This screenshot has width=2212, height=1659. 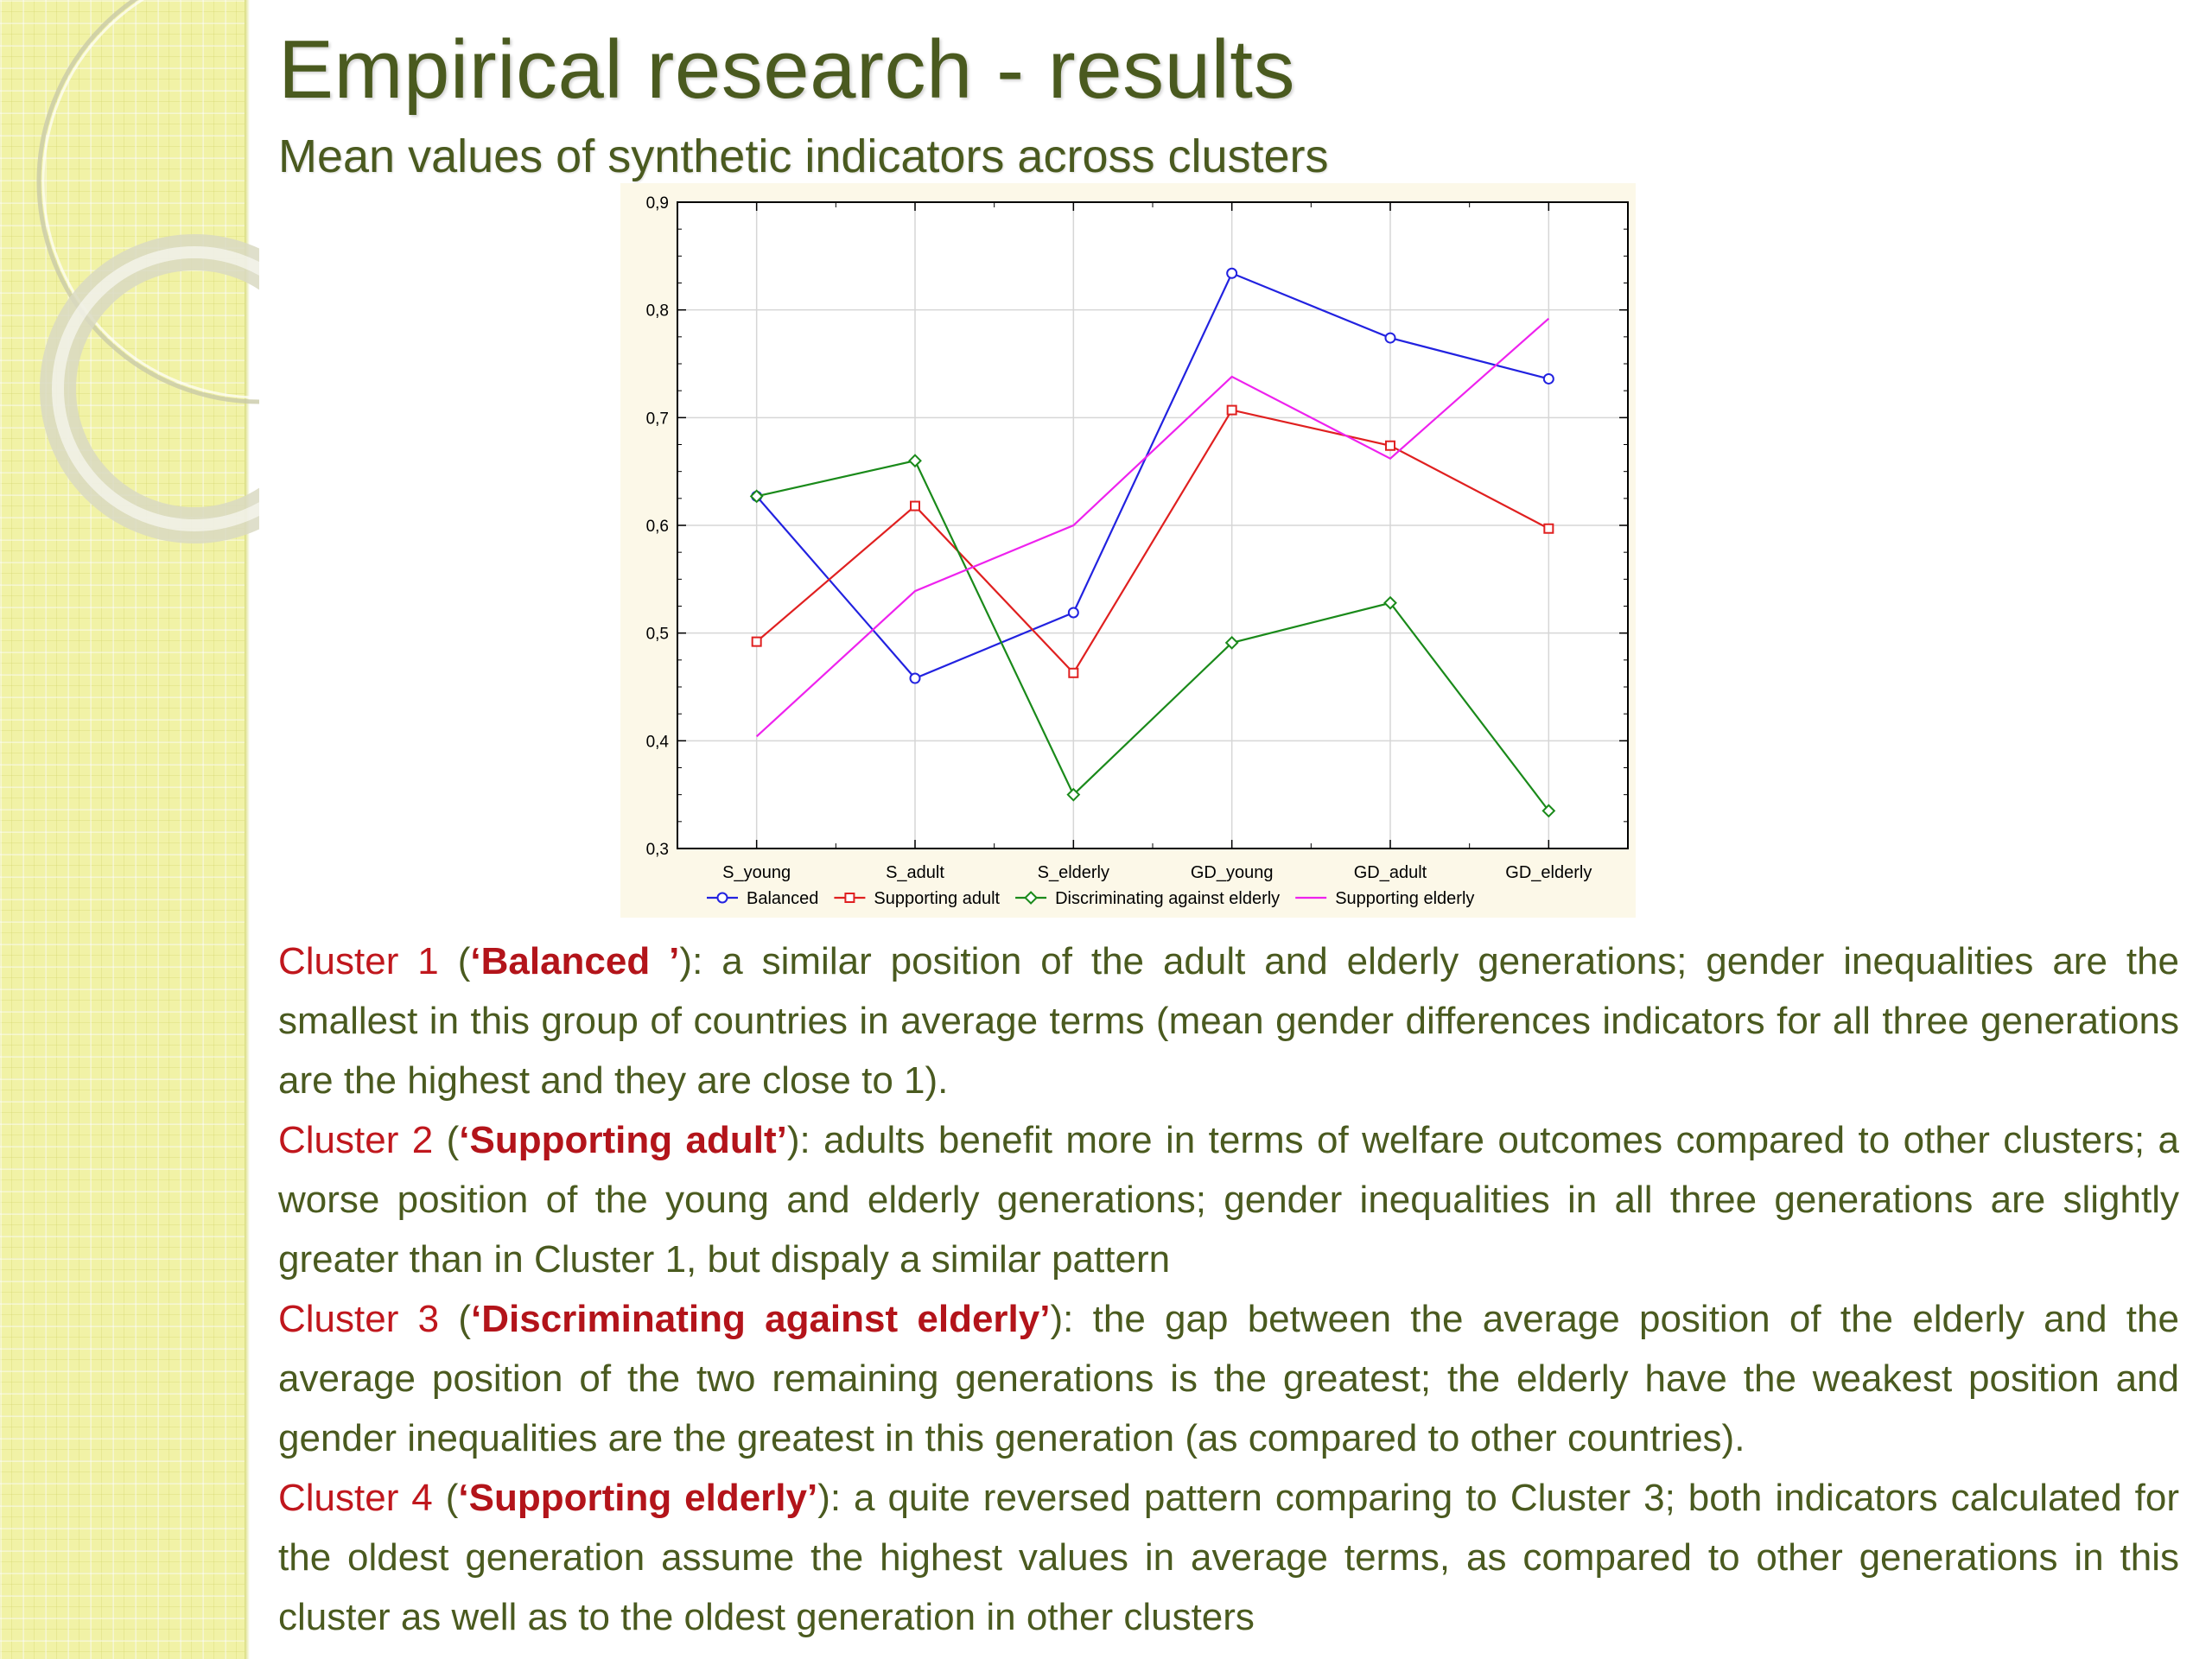 I want to click on x-tick-label: GD_elderly, so click(x=1548, y=872).